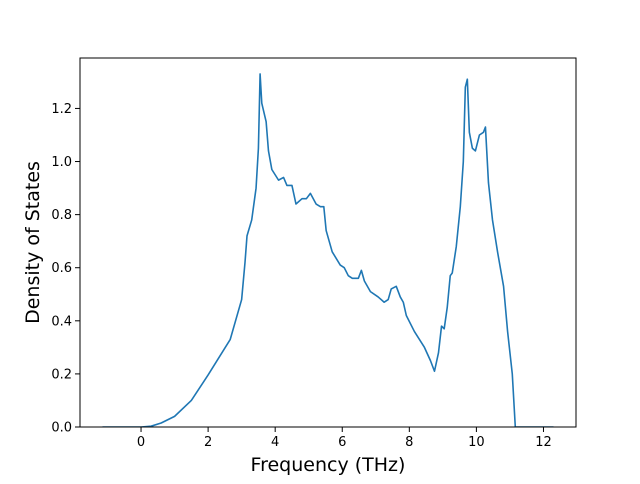 This screenshot has width=640, height=484. Describe the element at coordinates (208, 442) in the screenshot. I see `x-tick-label: 2` at that location.